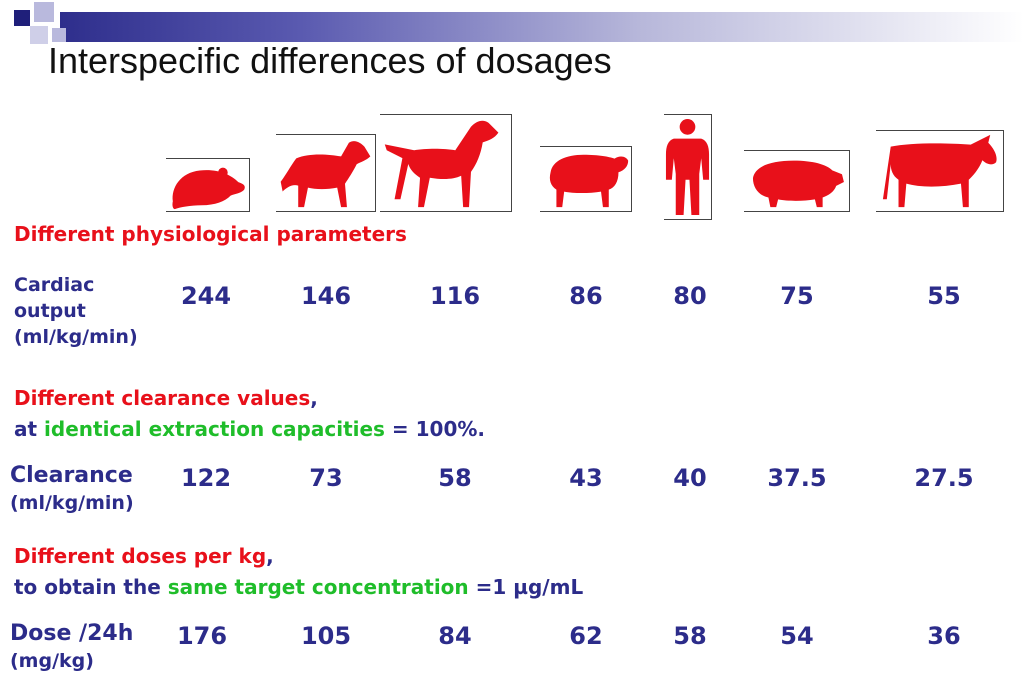 The width and height of the screenshot is (1024, 683). Describe the element at coordinates (206, 296) in the screenshot. I see `cardiac-value: 244` at that location.